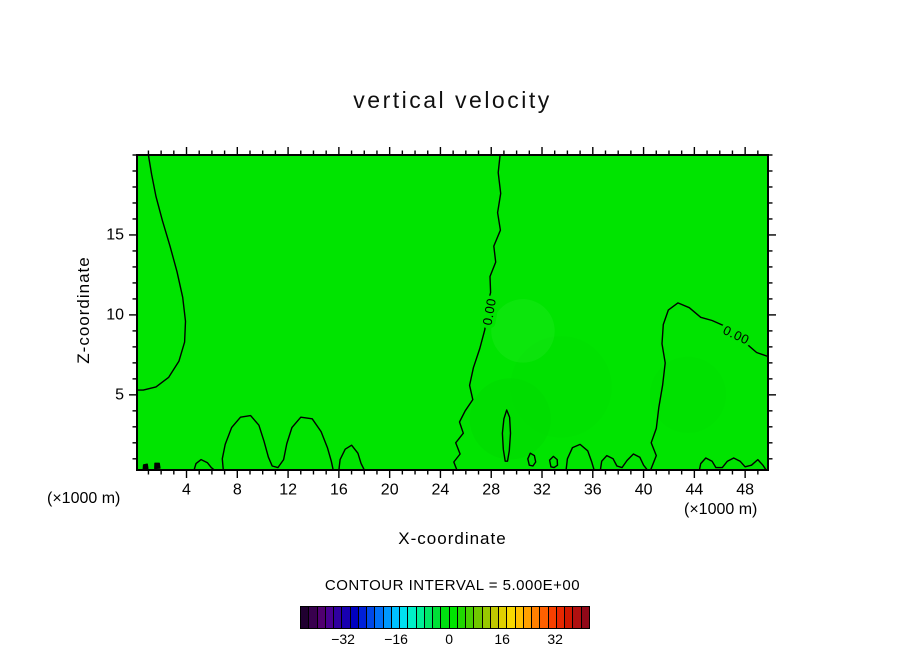 The width and height of the screenshot is (904, 654). I want to click on x-tick-label: 36, so click(593, 489).